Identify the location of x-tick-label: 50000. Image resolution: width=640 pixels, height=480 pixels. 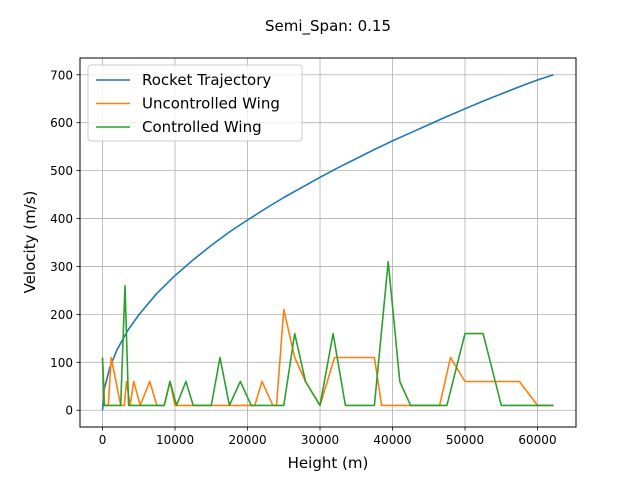
(465, 440).